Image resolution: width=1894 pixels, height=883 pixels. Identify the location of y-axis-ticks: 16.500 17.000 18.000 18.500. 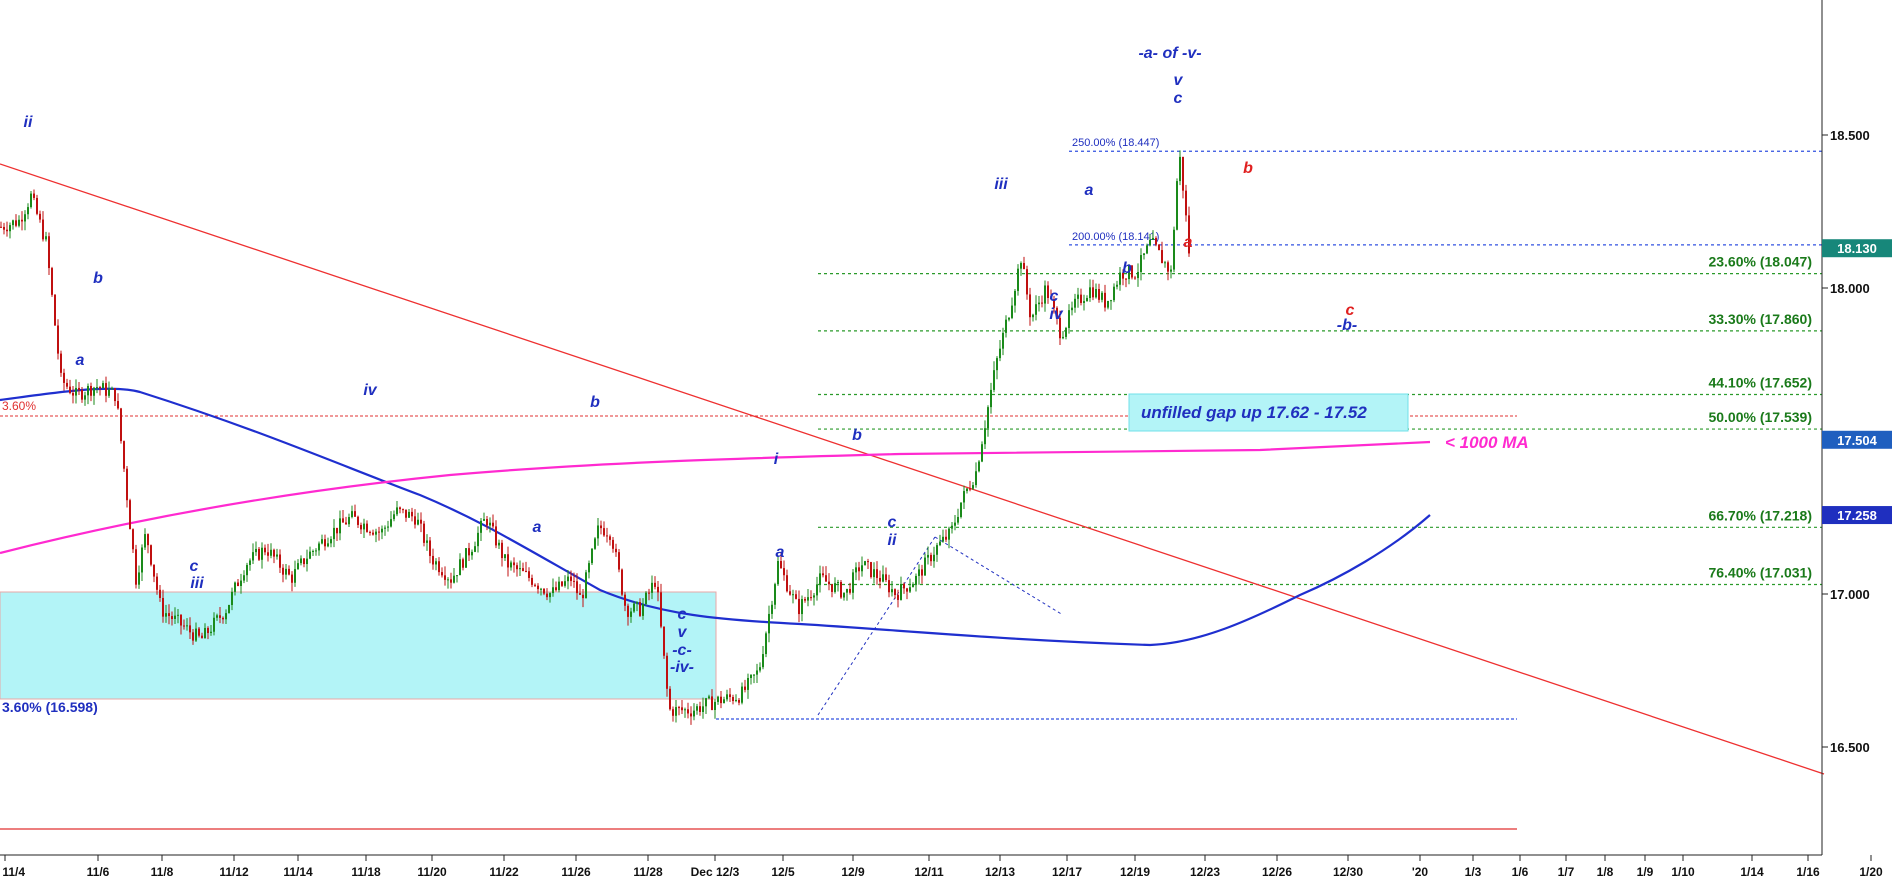
(1846, 441).